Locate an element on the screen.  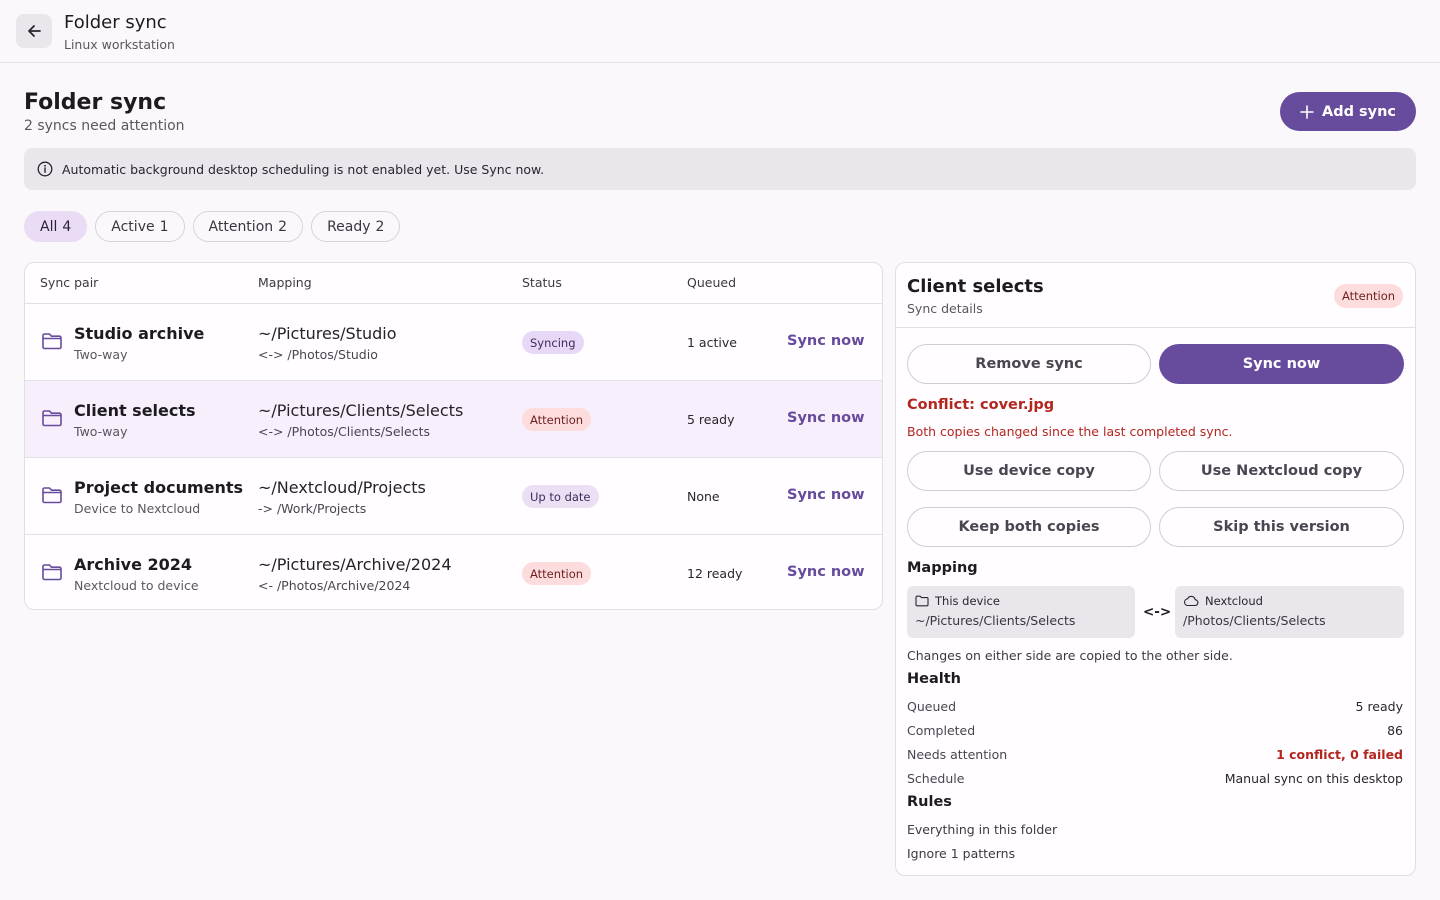
info-icon is located at coordinates (45, 169).